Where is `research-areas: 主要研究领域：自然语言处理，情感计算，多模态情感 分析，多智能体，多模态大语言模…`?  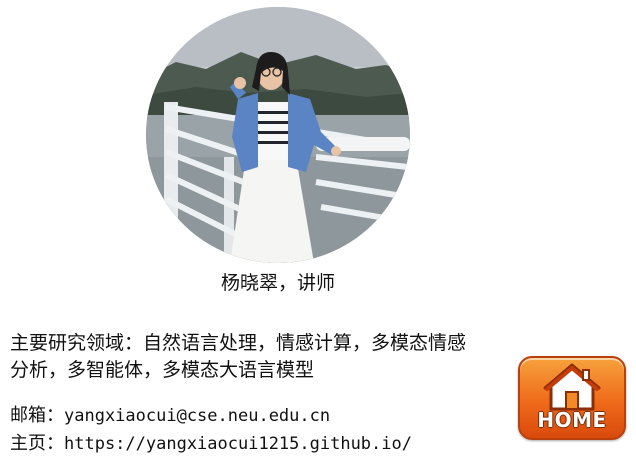
research-areas: 主要研究领域：自然语言处理，情感计算，多模态情感 分析，多智能体，多模态大语言模… is located at coordinates (300, 357).